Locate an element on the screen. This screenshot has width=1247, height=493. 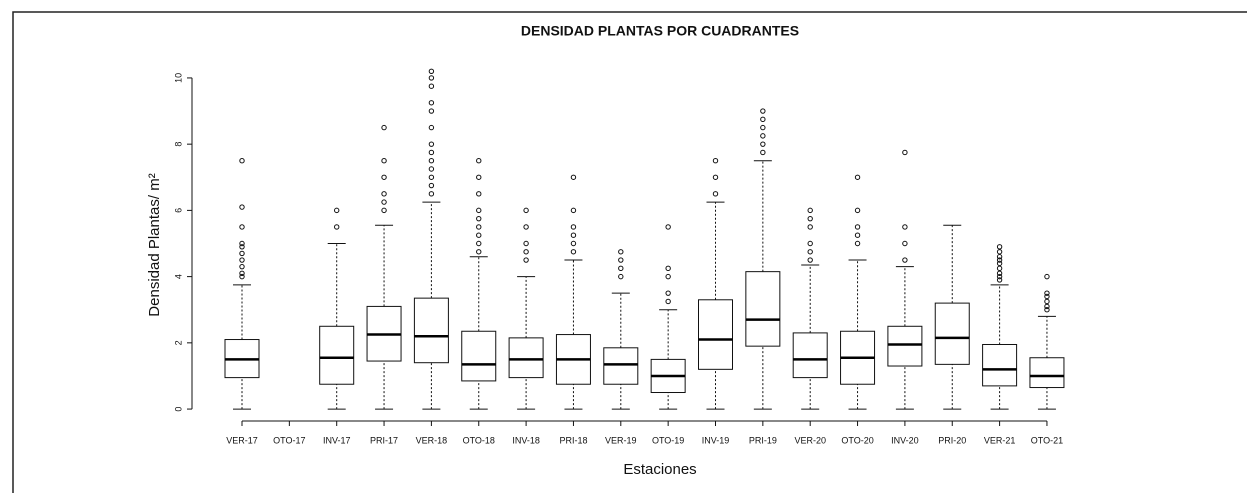
x-tick-label: OTO-21 is located at coordinates (1047, 440).